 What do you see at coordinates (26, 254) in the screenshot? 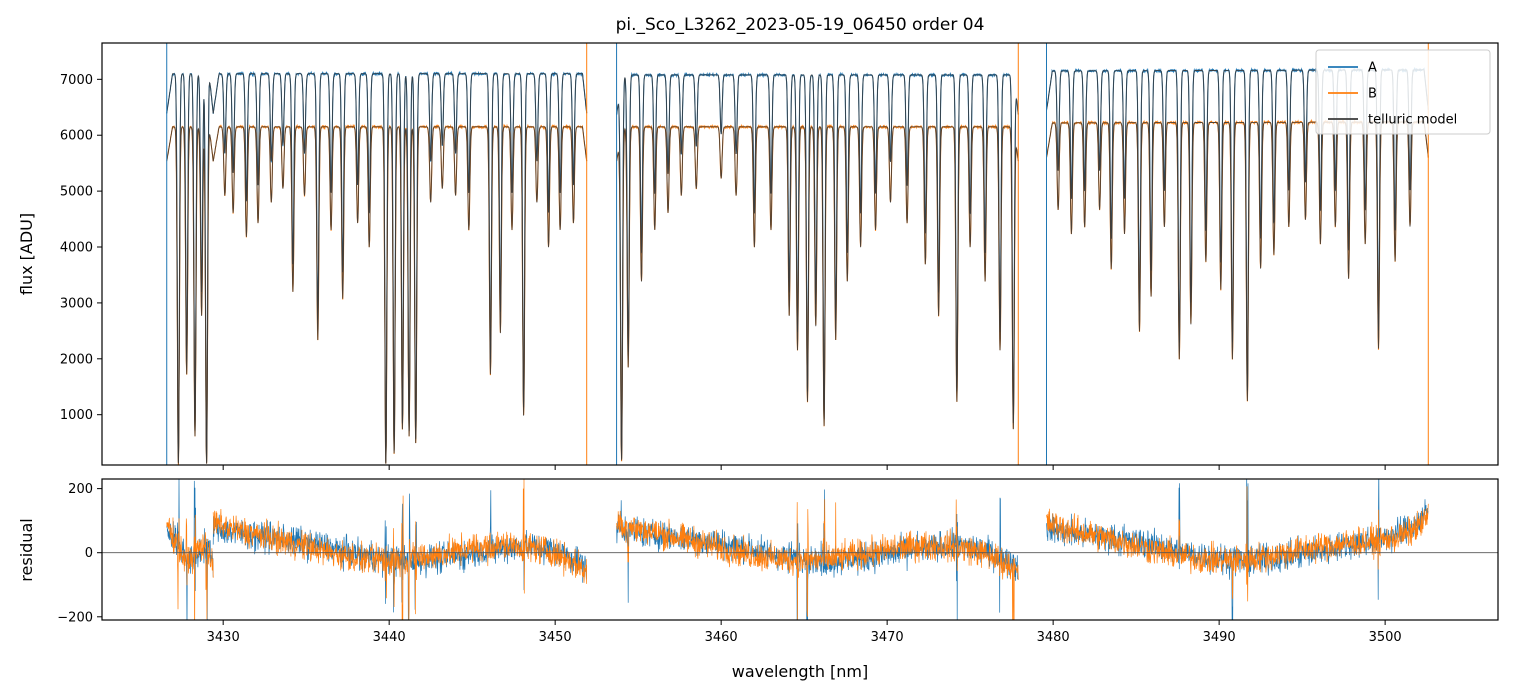
I see `flux-y-axis-label: flux [ADU]` at bounding box center [26, 254].